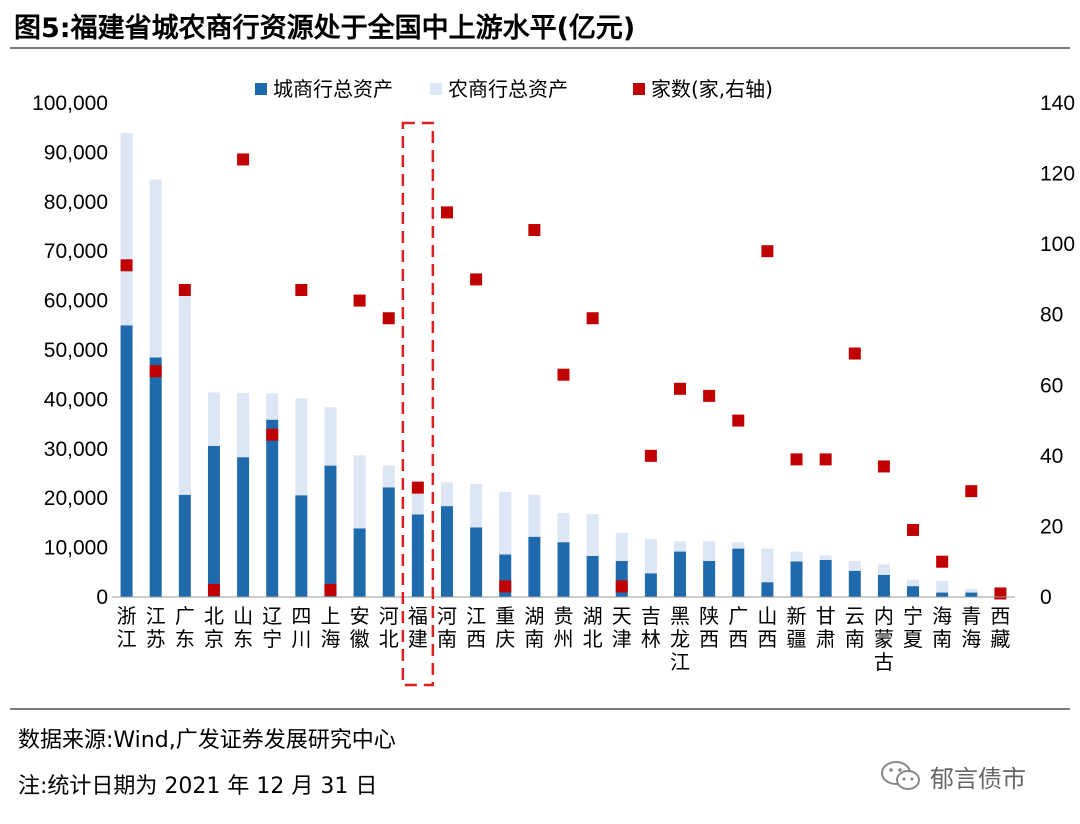  Describe the element at coordinates (593, 627) in the screenshot. I see `category-label: 湖北` at that location.